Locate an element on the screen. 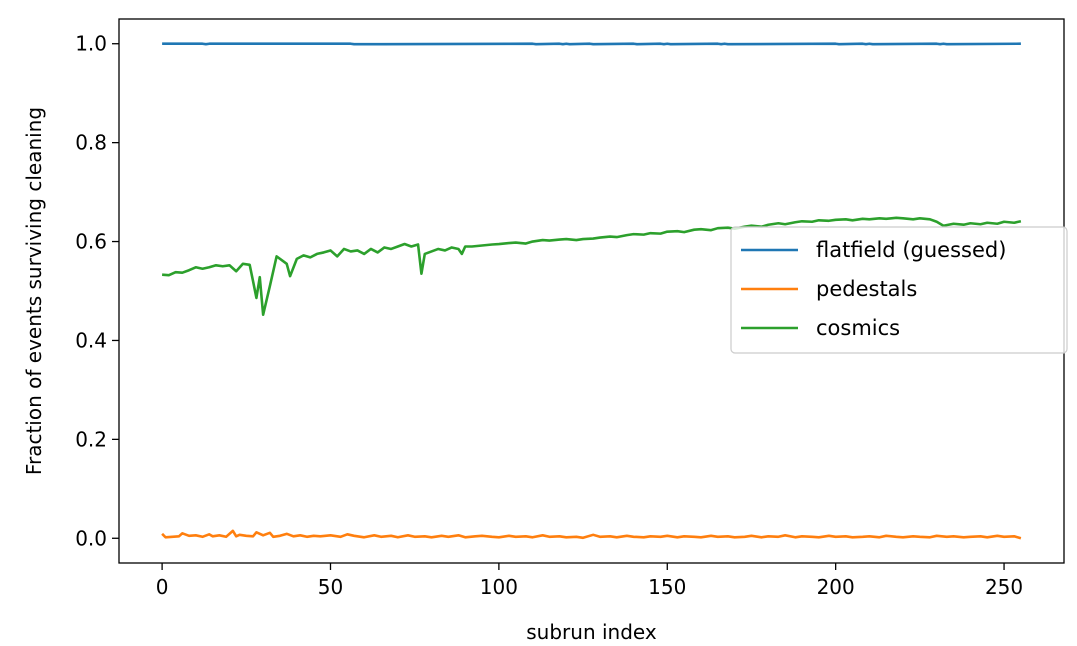 The height and width of the screenshot is (646, 1077). x-tick-label: 200 is located at coordinates (836, 587).